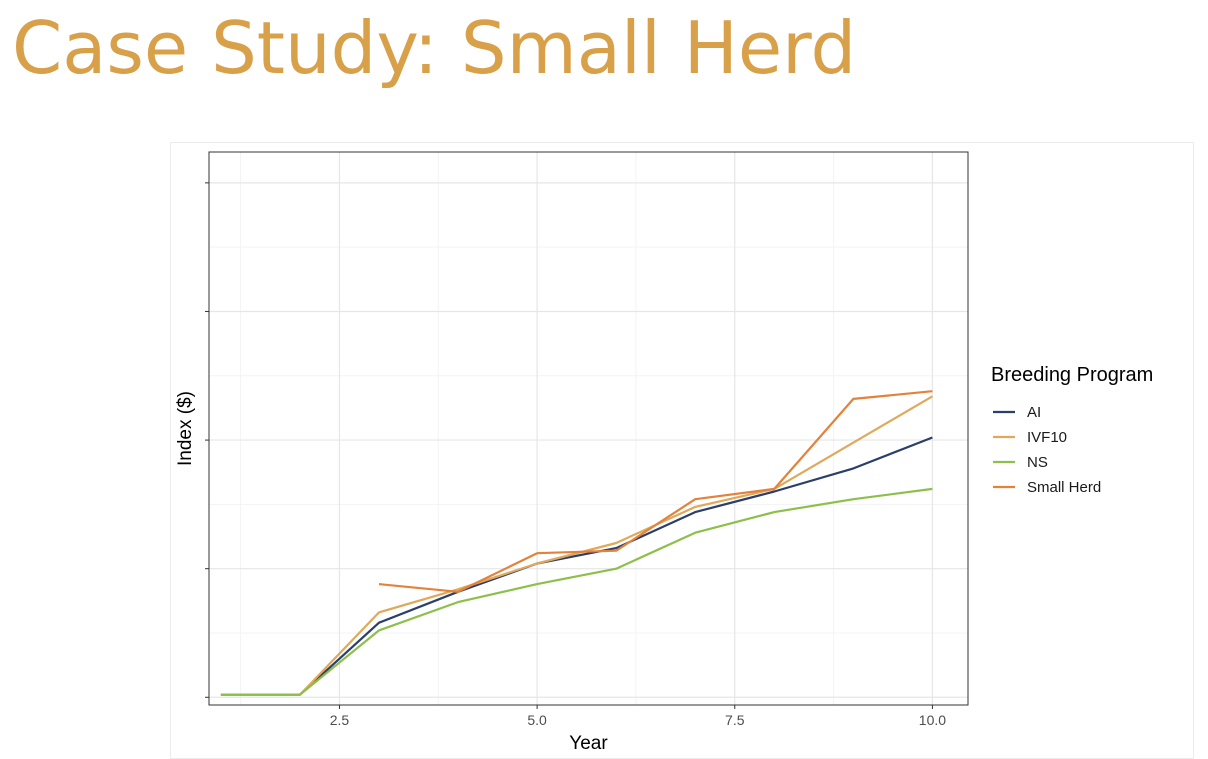  I want to click on legend: Breeding Program AI IVF10 NS Small Herd, so click(1072, 430).